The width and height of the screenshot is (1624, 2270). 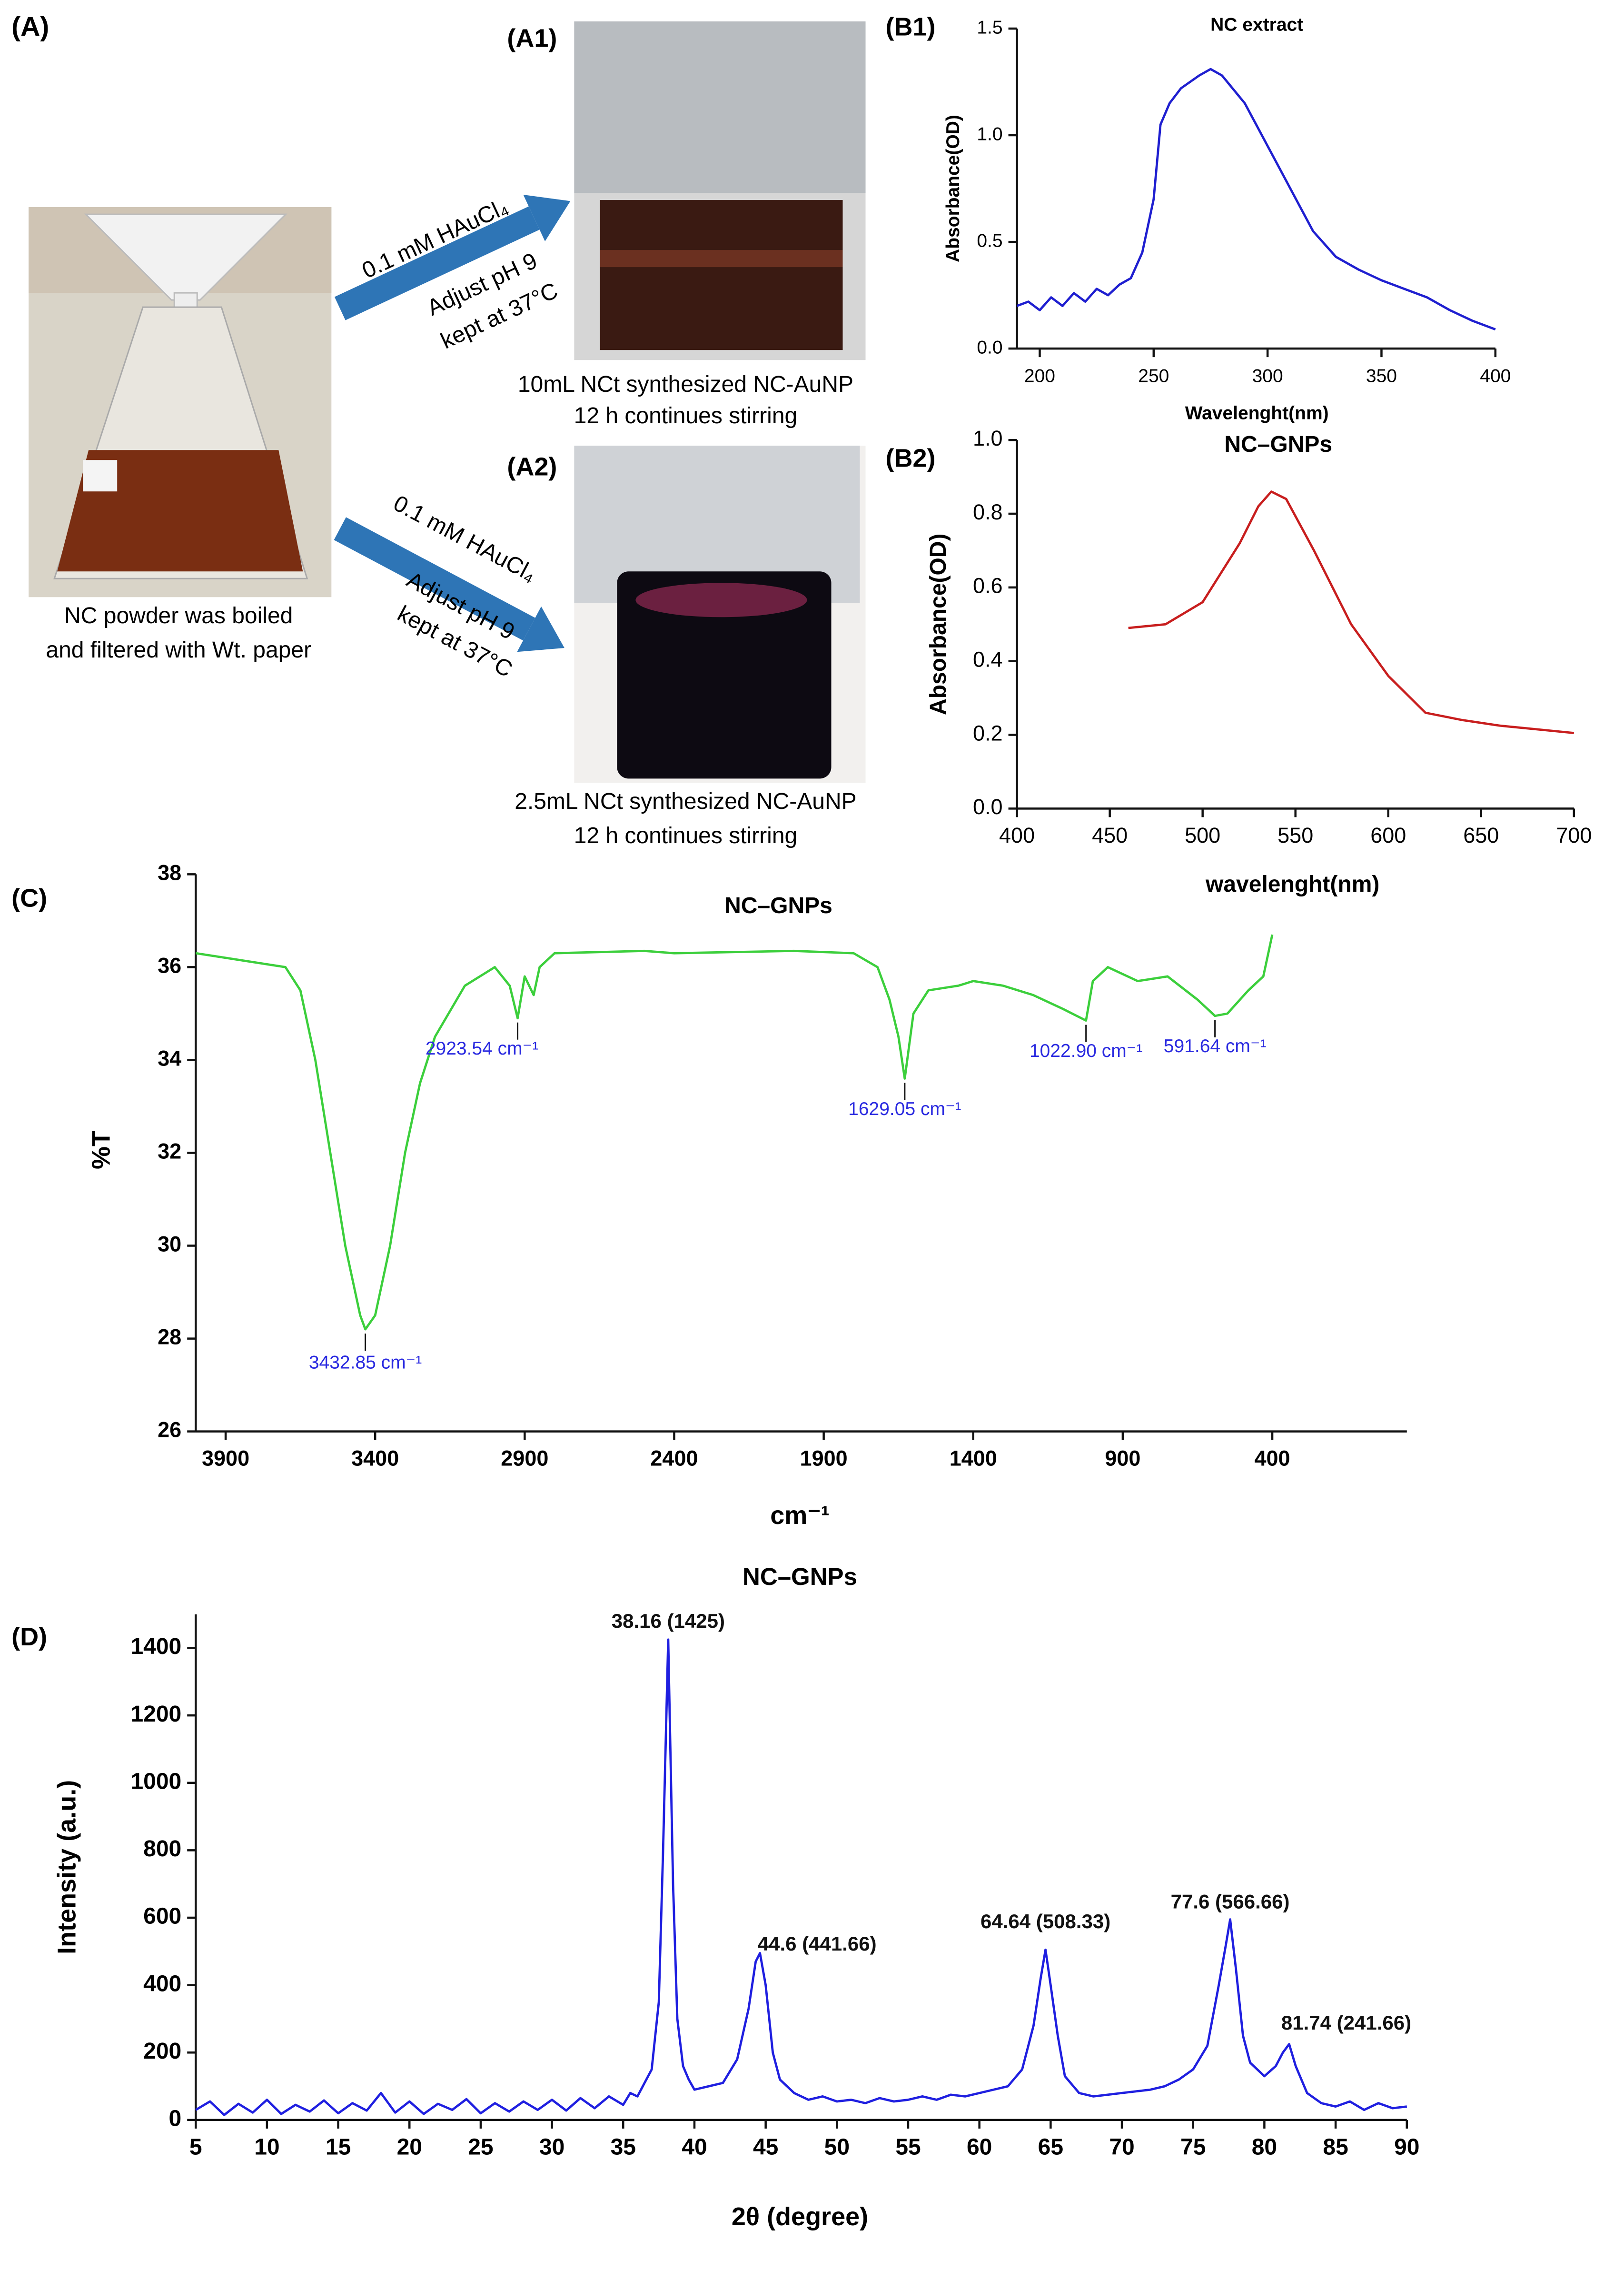 I want to click on y-tick-label: 1400, so click(x=155, y=1646).